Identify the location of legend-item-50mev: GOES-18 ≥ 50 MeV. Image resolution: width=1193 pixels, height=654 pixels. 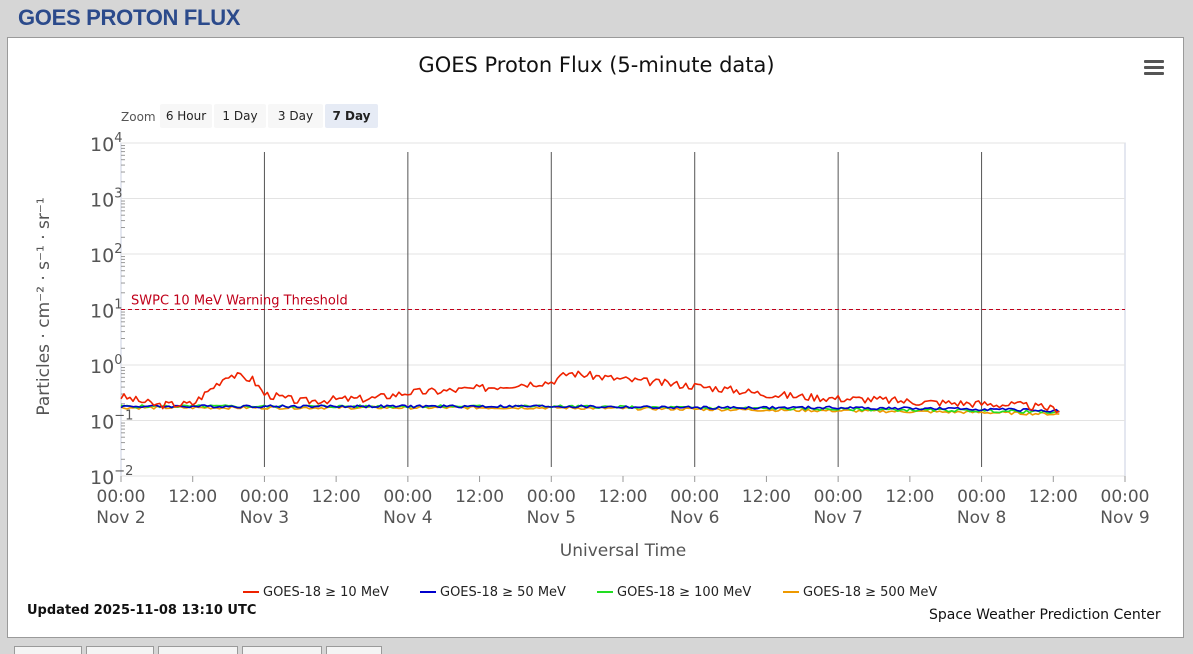
(493, 592).